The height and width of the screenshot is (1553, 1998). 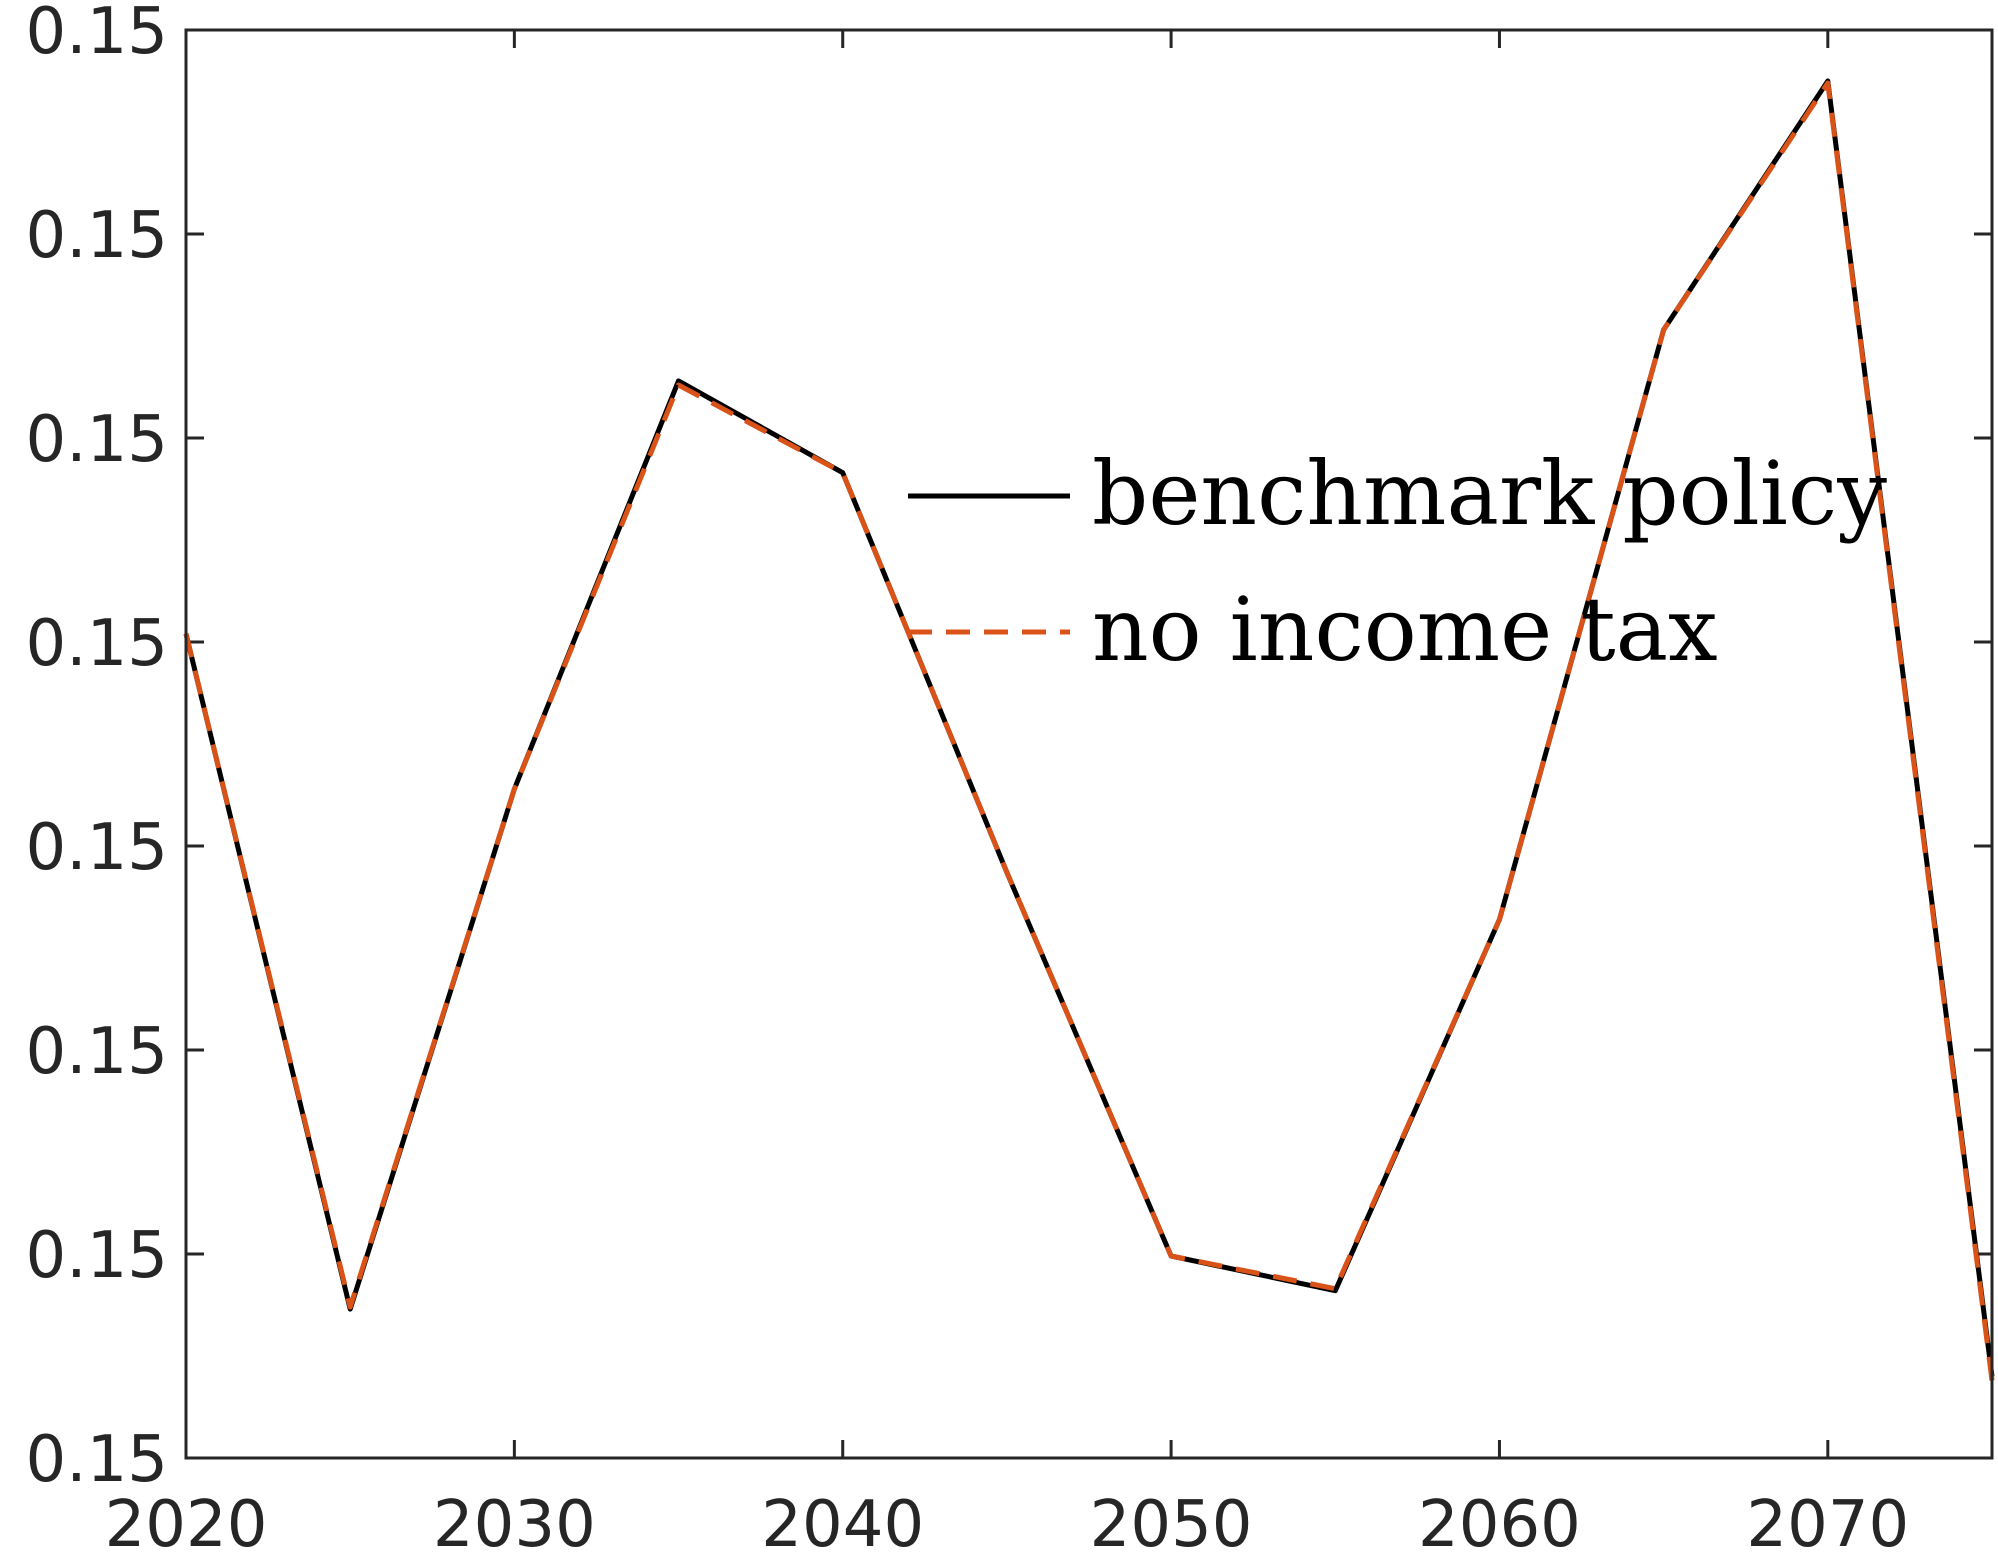 I want to click on legend-label-benchmark-policy: benchmark policy, so click(x=1489, y=493).